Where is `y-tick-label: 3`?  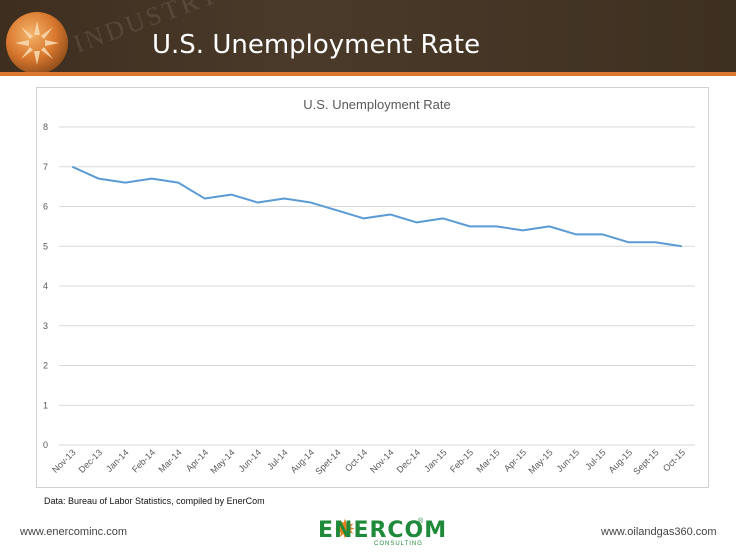
y-tick-label: 3 is located at coordinates (45, 326).